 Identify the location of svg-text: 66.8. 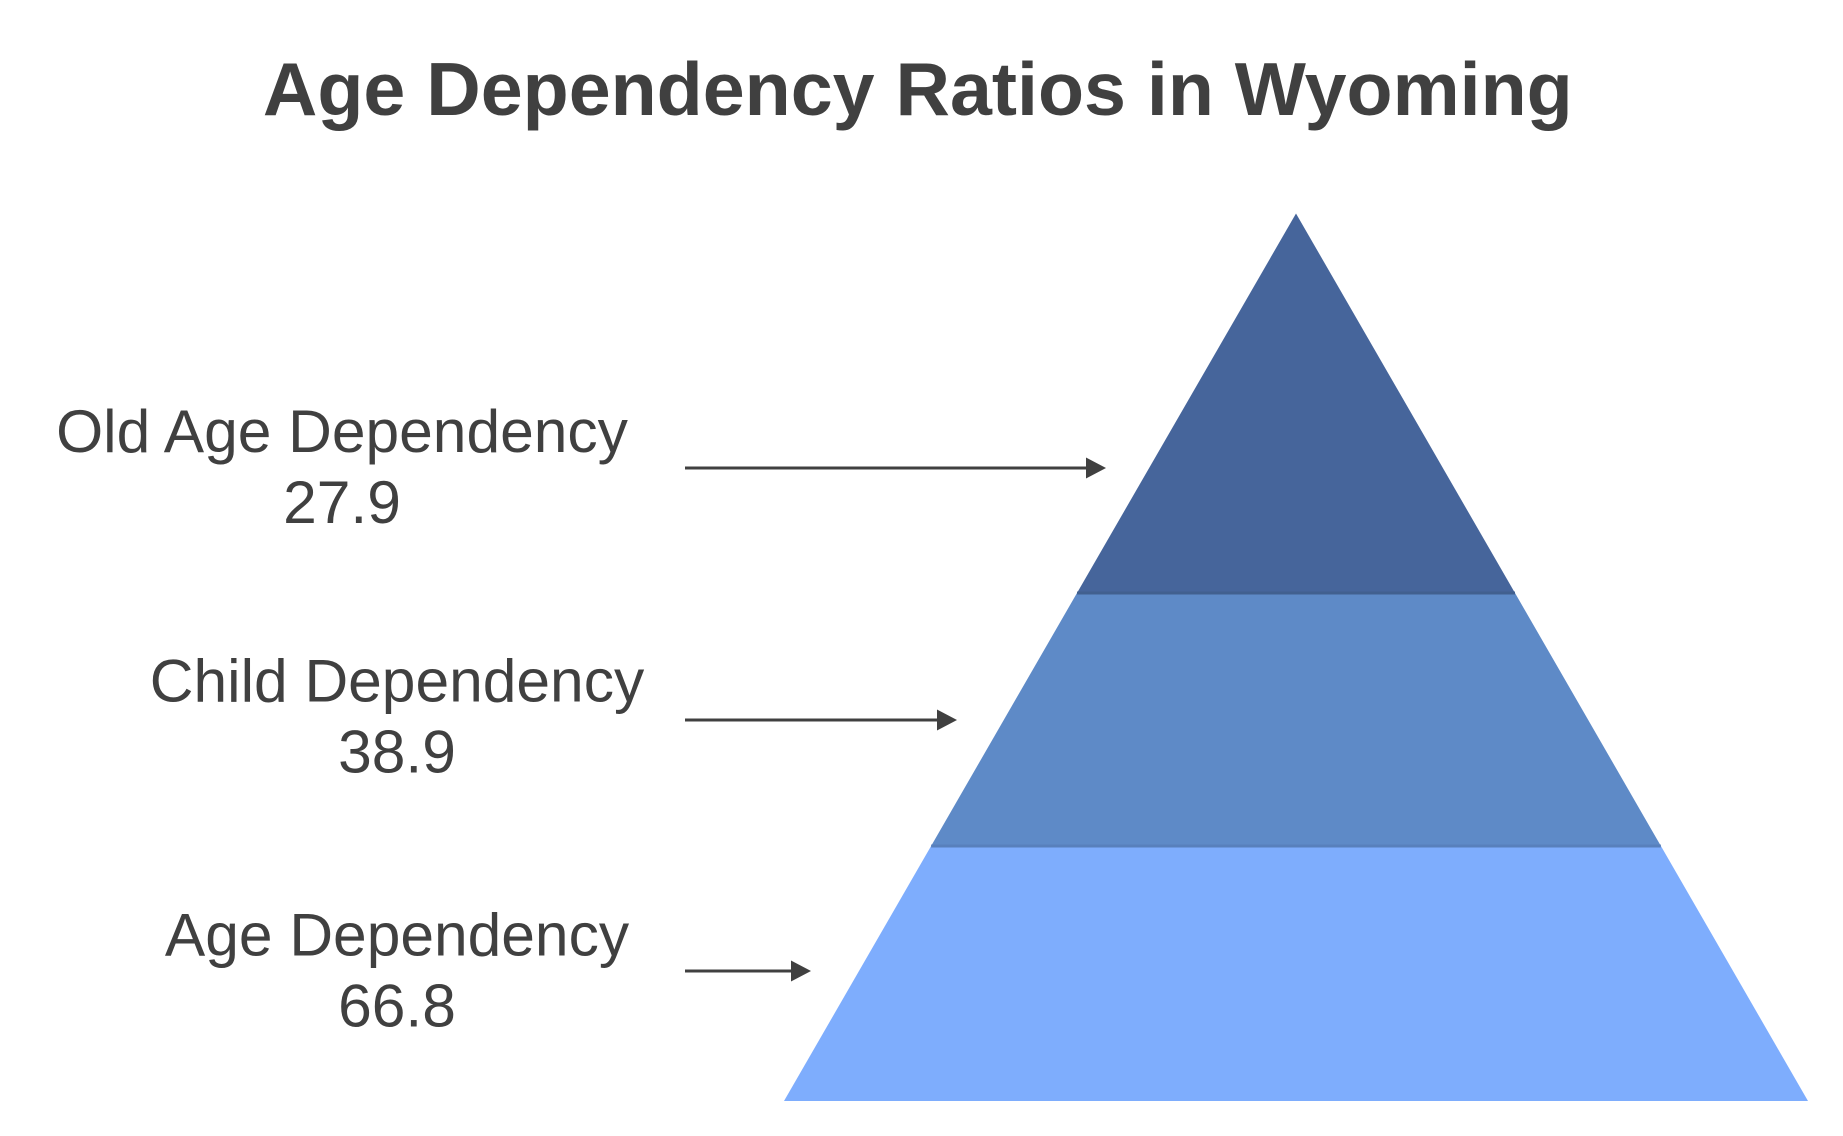
(397, 1006).